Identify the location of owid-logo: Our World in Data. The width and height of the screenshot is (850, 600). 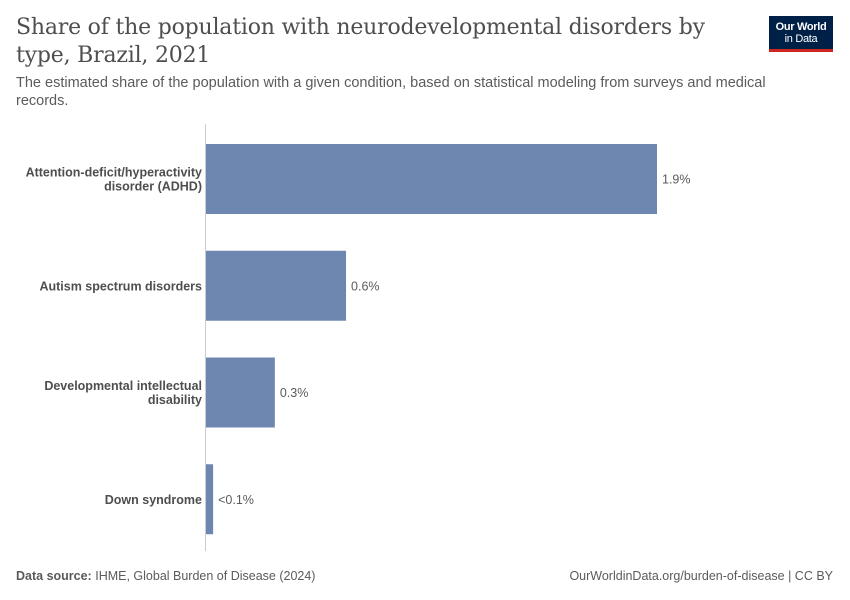
(801, 34).